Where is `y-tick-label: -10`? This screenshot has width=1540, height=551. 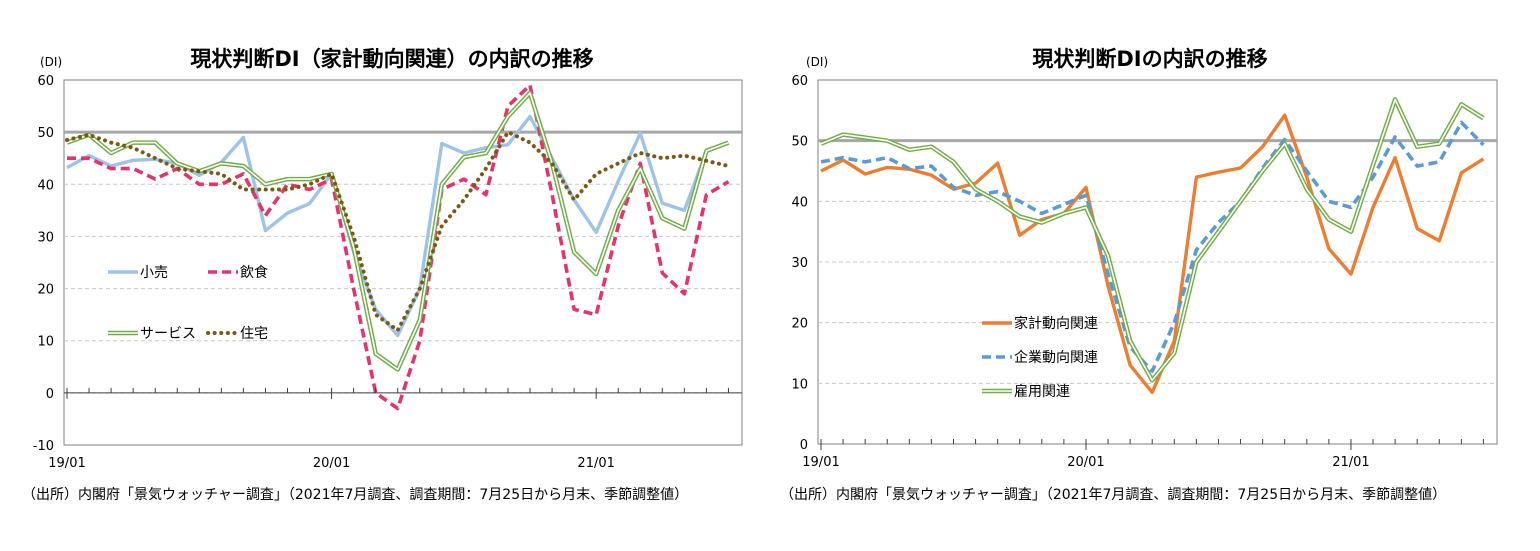
y-tick-label: -10 is located at coordinates (43, 446).